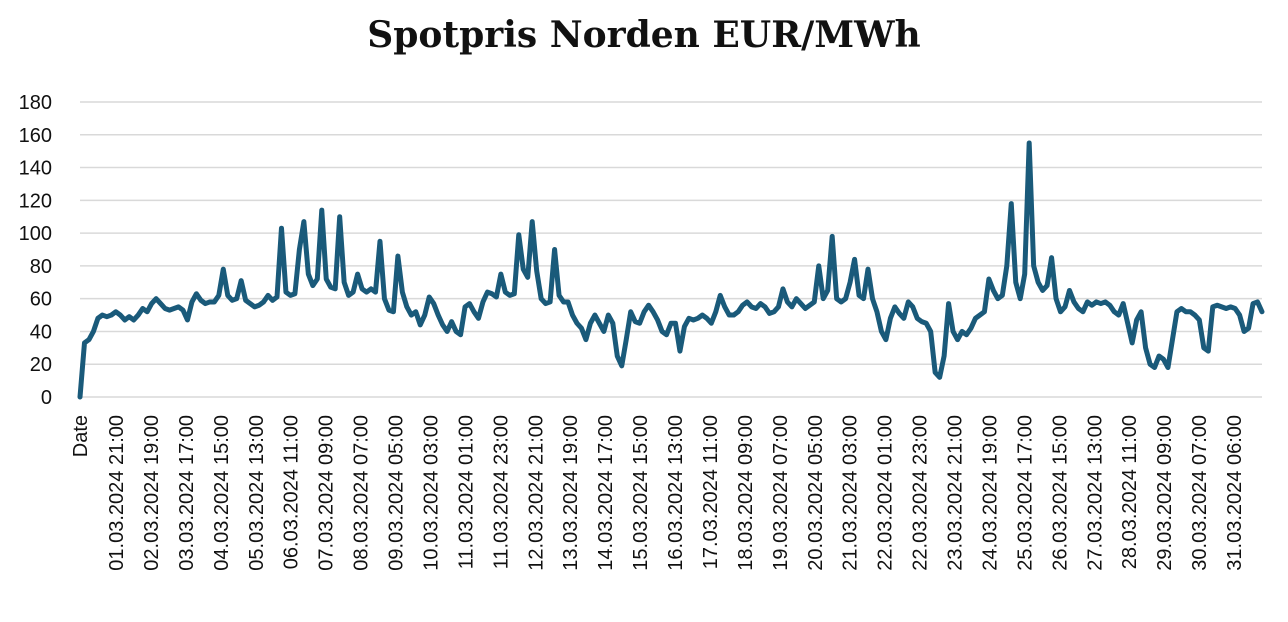  Describe the element at coordinates (46, 398) in the screenshot. I see `y-tick-label: 0` at that location.